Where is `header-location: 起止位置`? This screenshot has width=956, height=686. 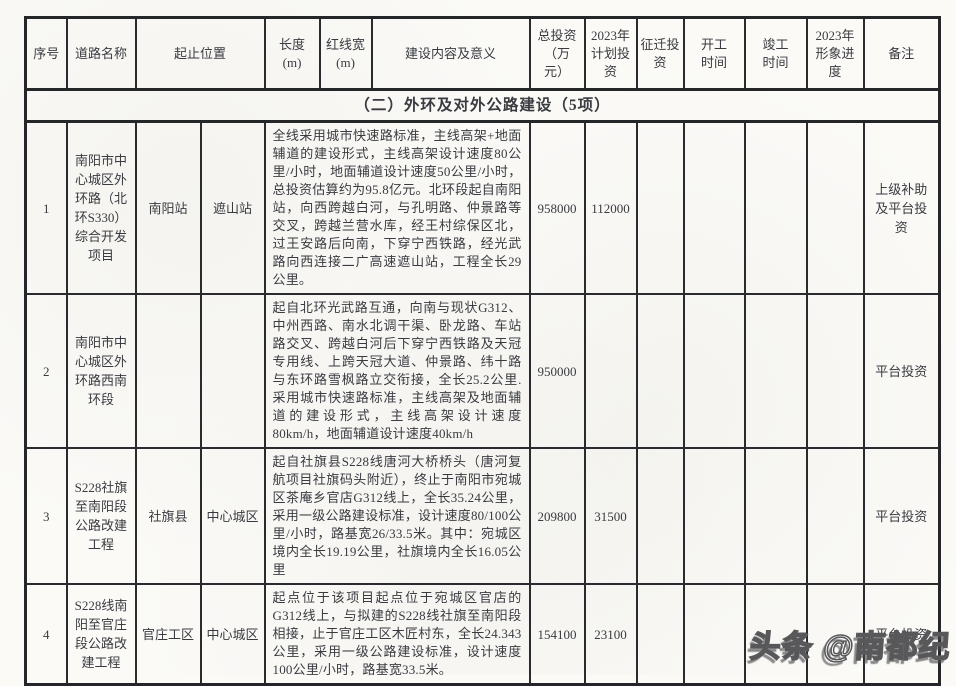 header-location: 起止位置 is located at coordinates (200, 53).